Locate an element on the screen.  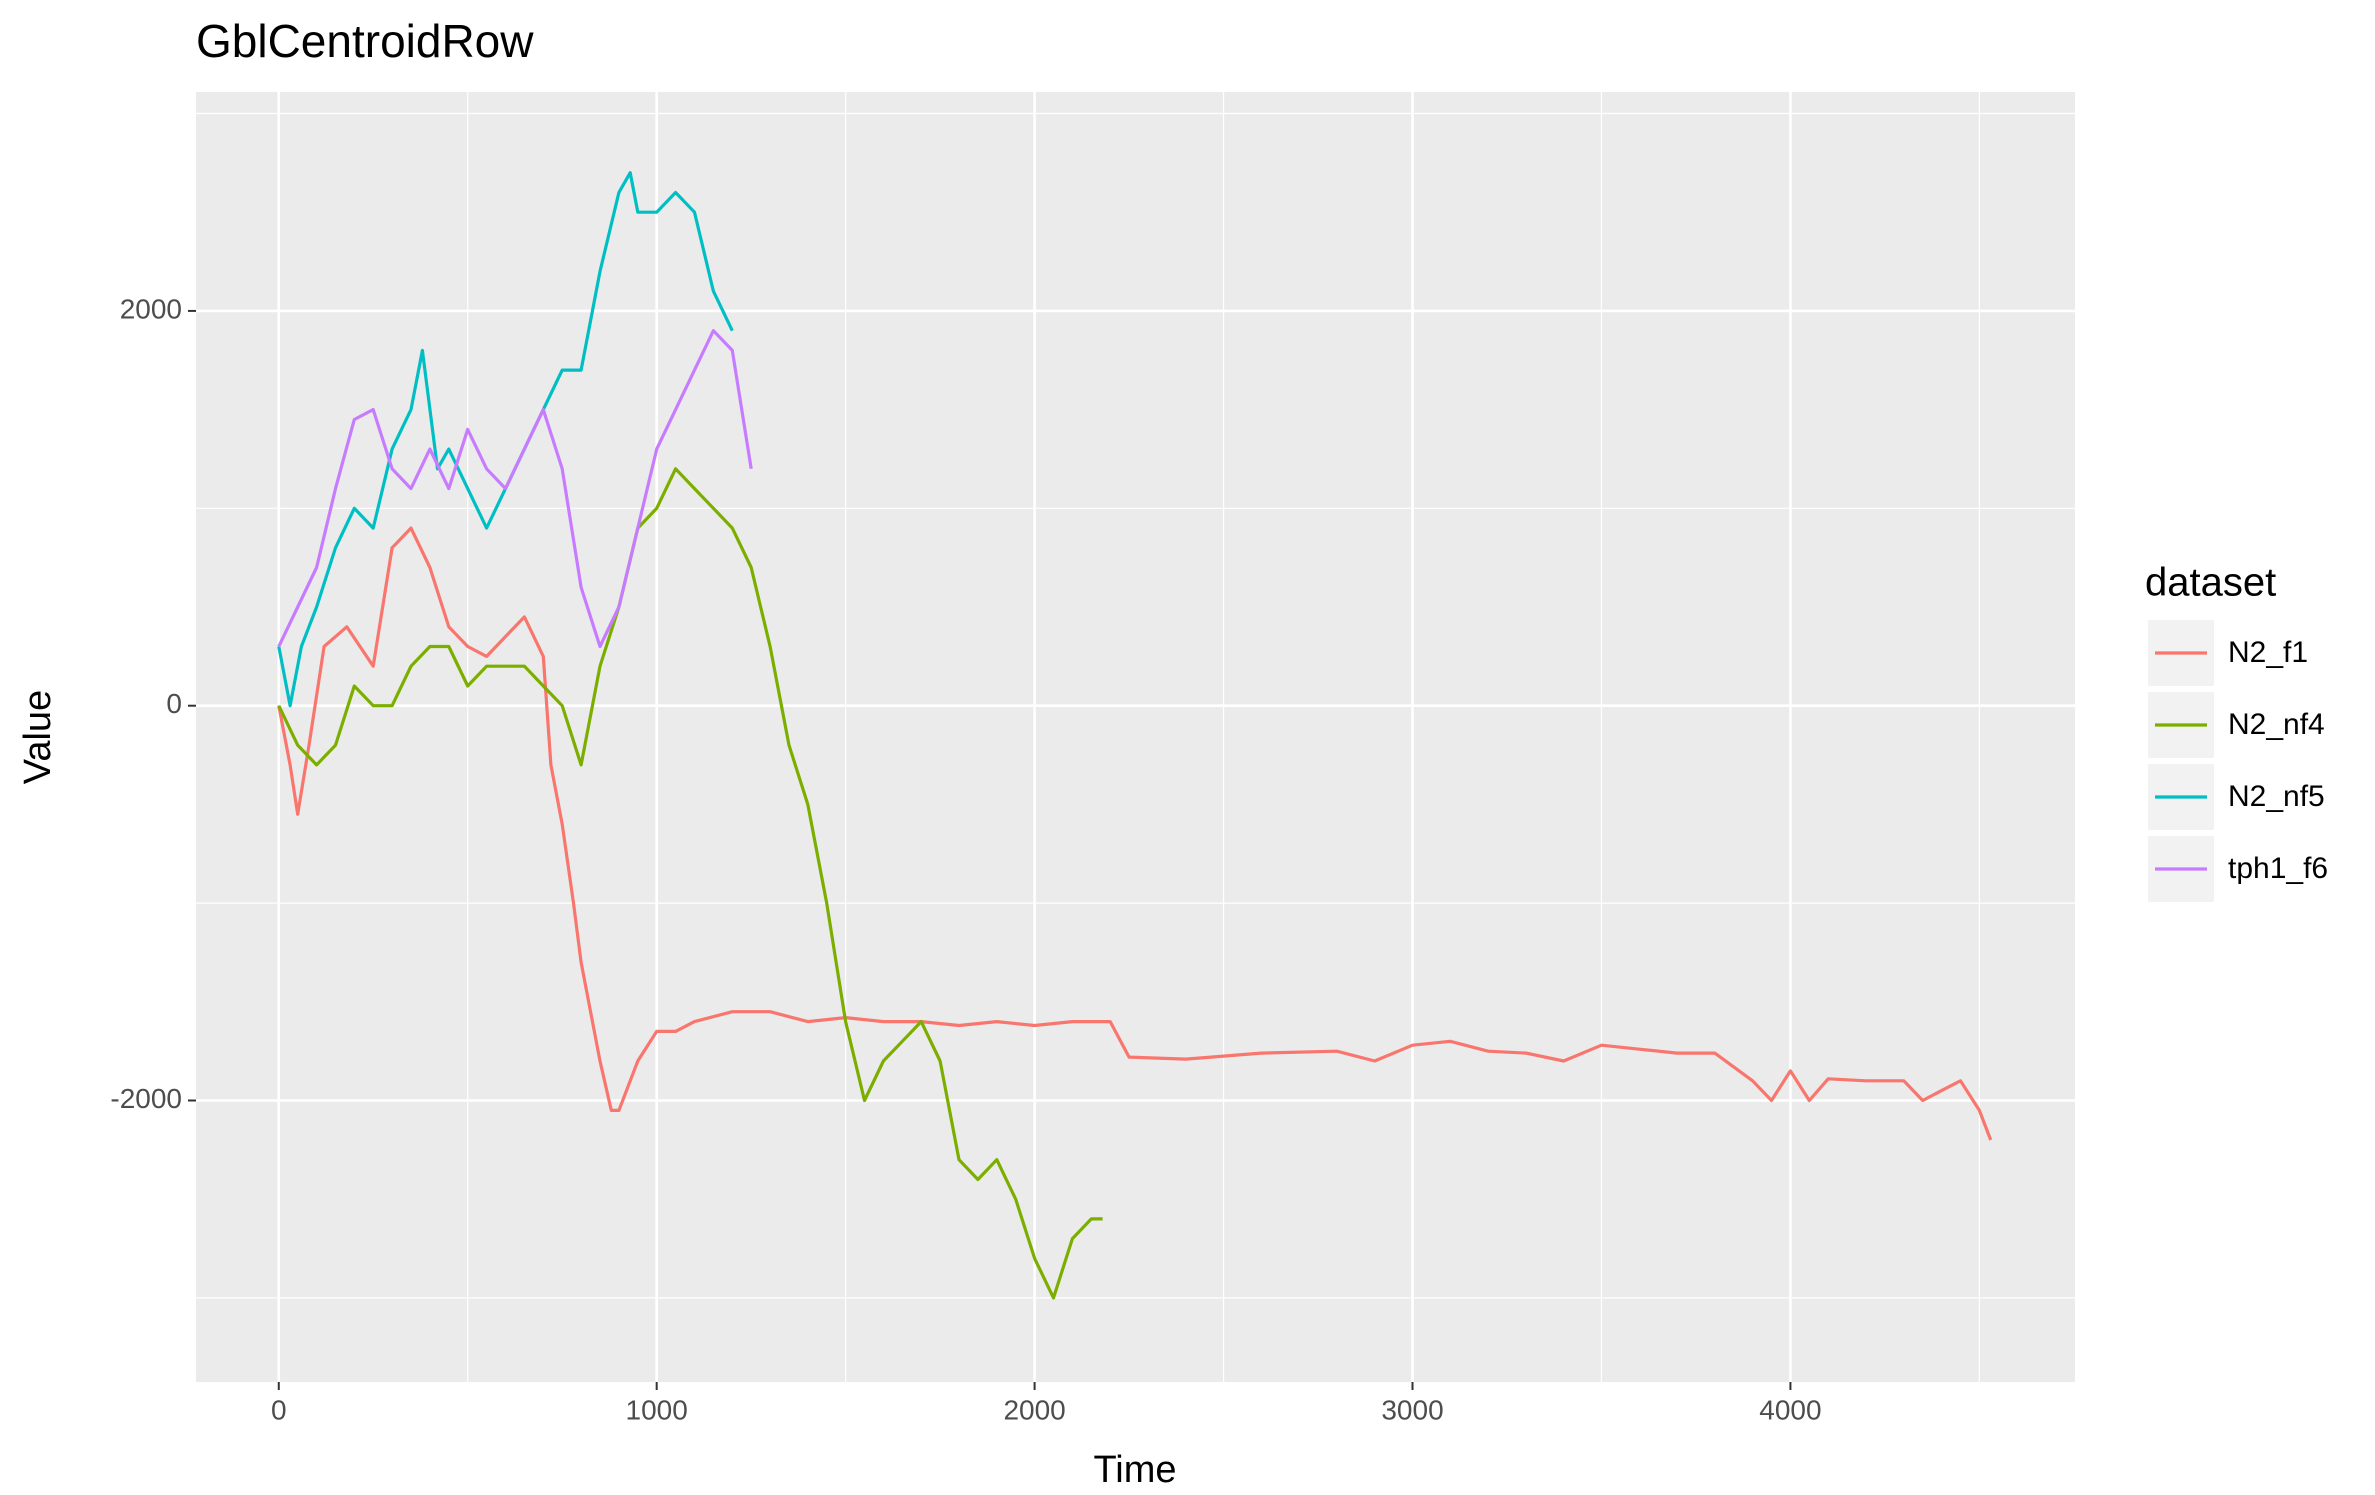
x-tick-label: 4000 is located at coordinates (1790, 1409).